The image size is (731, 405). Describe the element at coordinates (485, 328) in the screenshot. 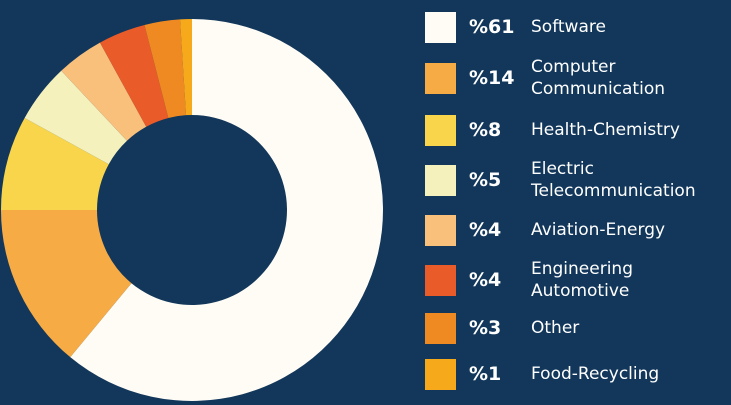

I see `legend-value: %3` at that location.